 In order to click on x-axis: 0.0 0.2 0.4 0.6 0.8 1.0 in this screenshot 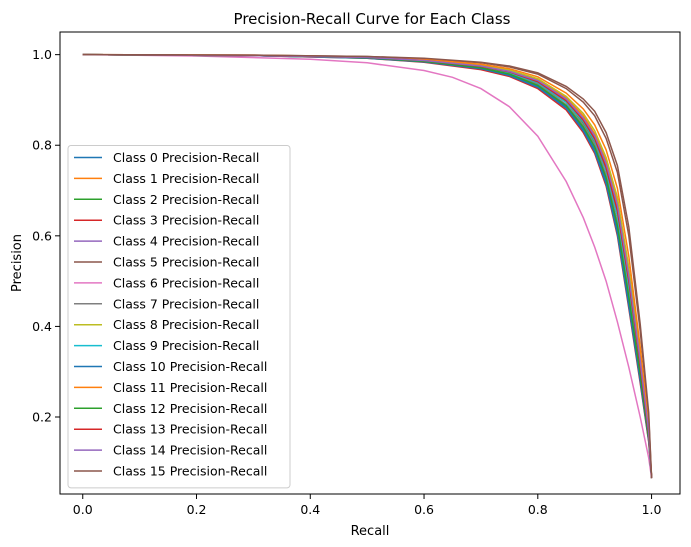, I will do `click(367, 505)`.